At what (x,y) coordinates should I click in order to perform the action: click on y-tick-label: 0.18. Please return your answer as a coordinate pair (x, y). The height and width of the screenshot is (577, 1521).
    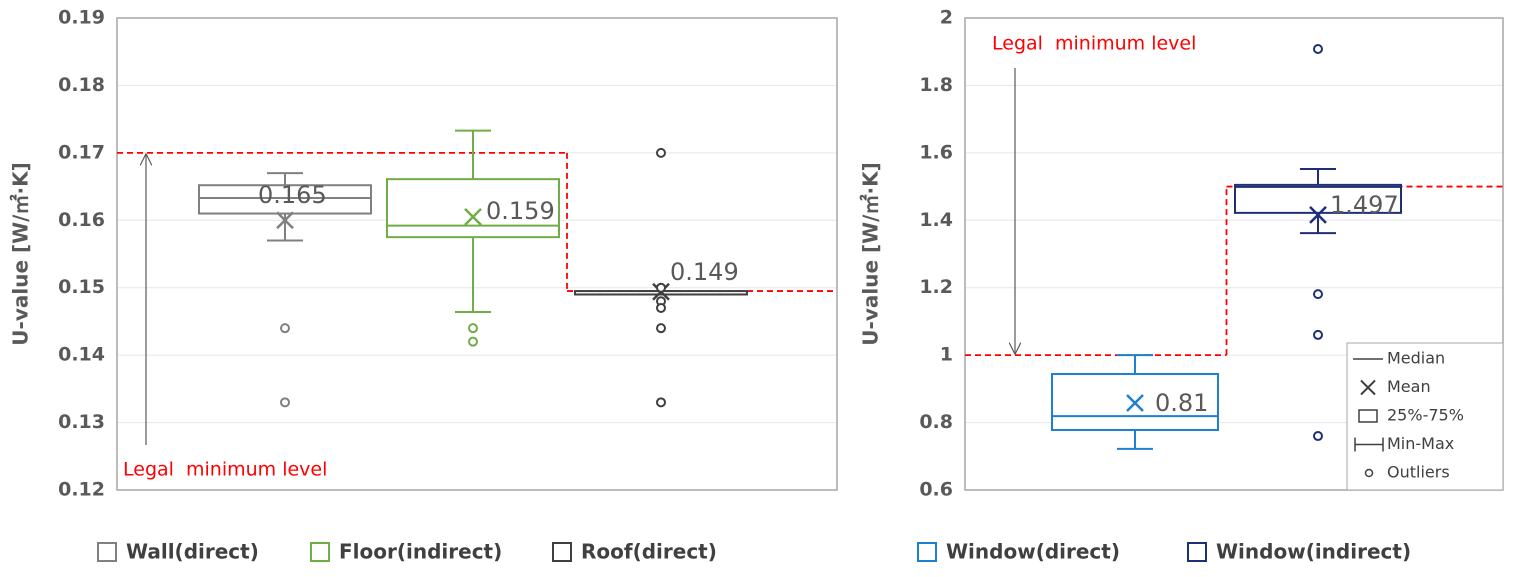
    Looking at the image, I should click on (81, 85).